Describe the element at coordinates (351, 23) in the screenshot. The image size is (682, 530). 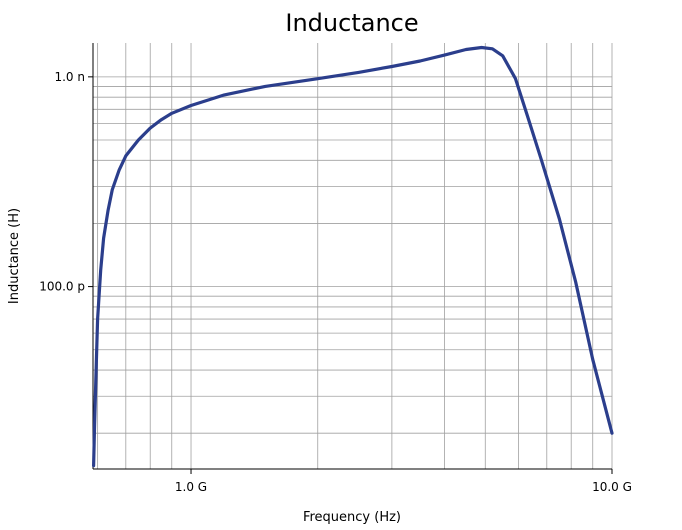
I see `chart-title: Inductance` at that location.